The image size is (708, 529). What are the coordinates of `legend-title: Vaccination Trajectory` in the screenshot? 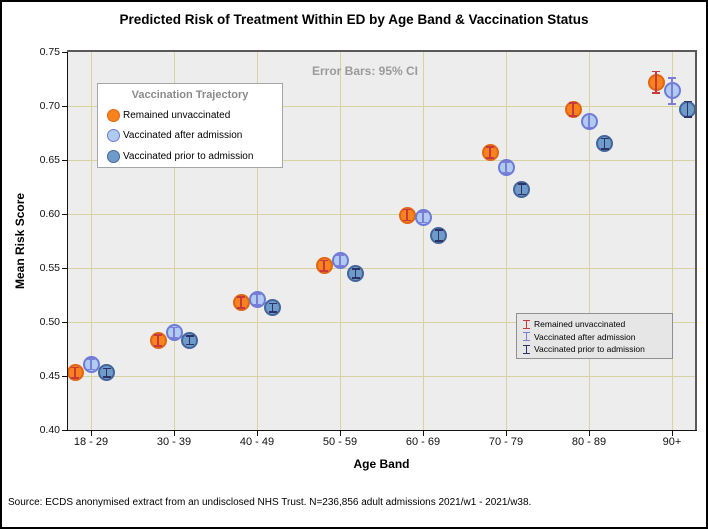 It's located at (190, 95).